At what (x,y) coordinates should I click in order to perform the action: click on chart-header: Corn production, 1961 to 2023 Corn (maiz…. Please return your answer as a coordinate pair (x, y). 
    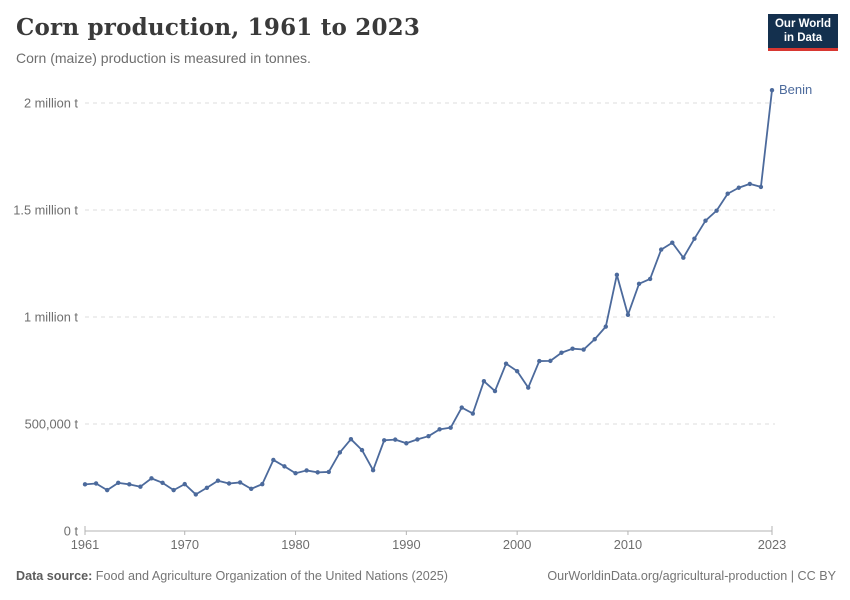
    Looking at the image, I should click on (388, 40).